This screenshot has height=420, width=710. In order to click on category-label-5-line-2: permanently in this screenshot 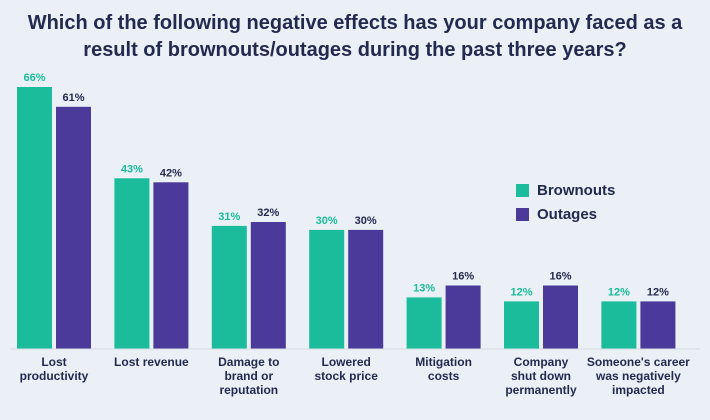, I will do `click(541, 390)`.